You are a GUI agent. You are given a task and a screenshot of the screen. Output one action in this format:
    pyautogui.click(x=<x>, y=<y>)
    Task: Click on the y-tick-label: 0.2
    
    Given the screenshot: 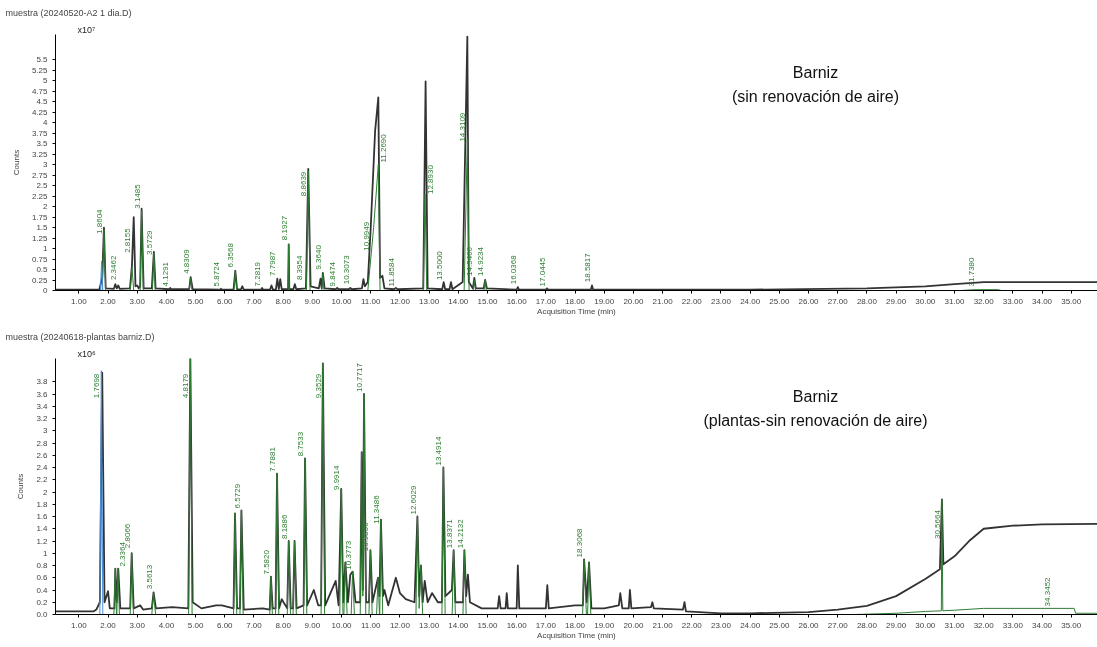 What is the action you would take?
    pyautogui.click(x=42, y=602)
    